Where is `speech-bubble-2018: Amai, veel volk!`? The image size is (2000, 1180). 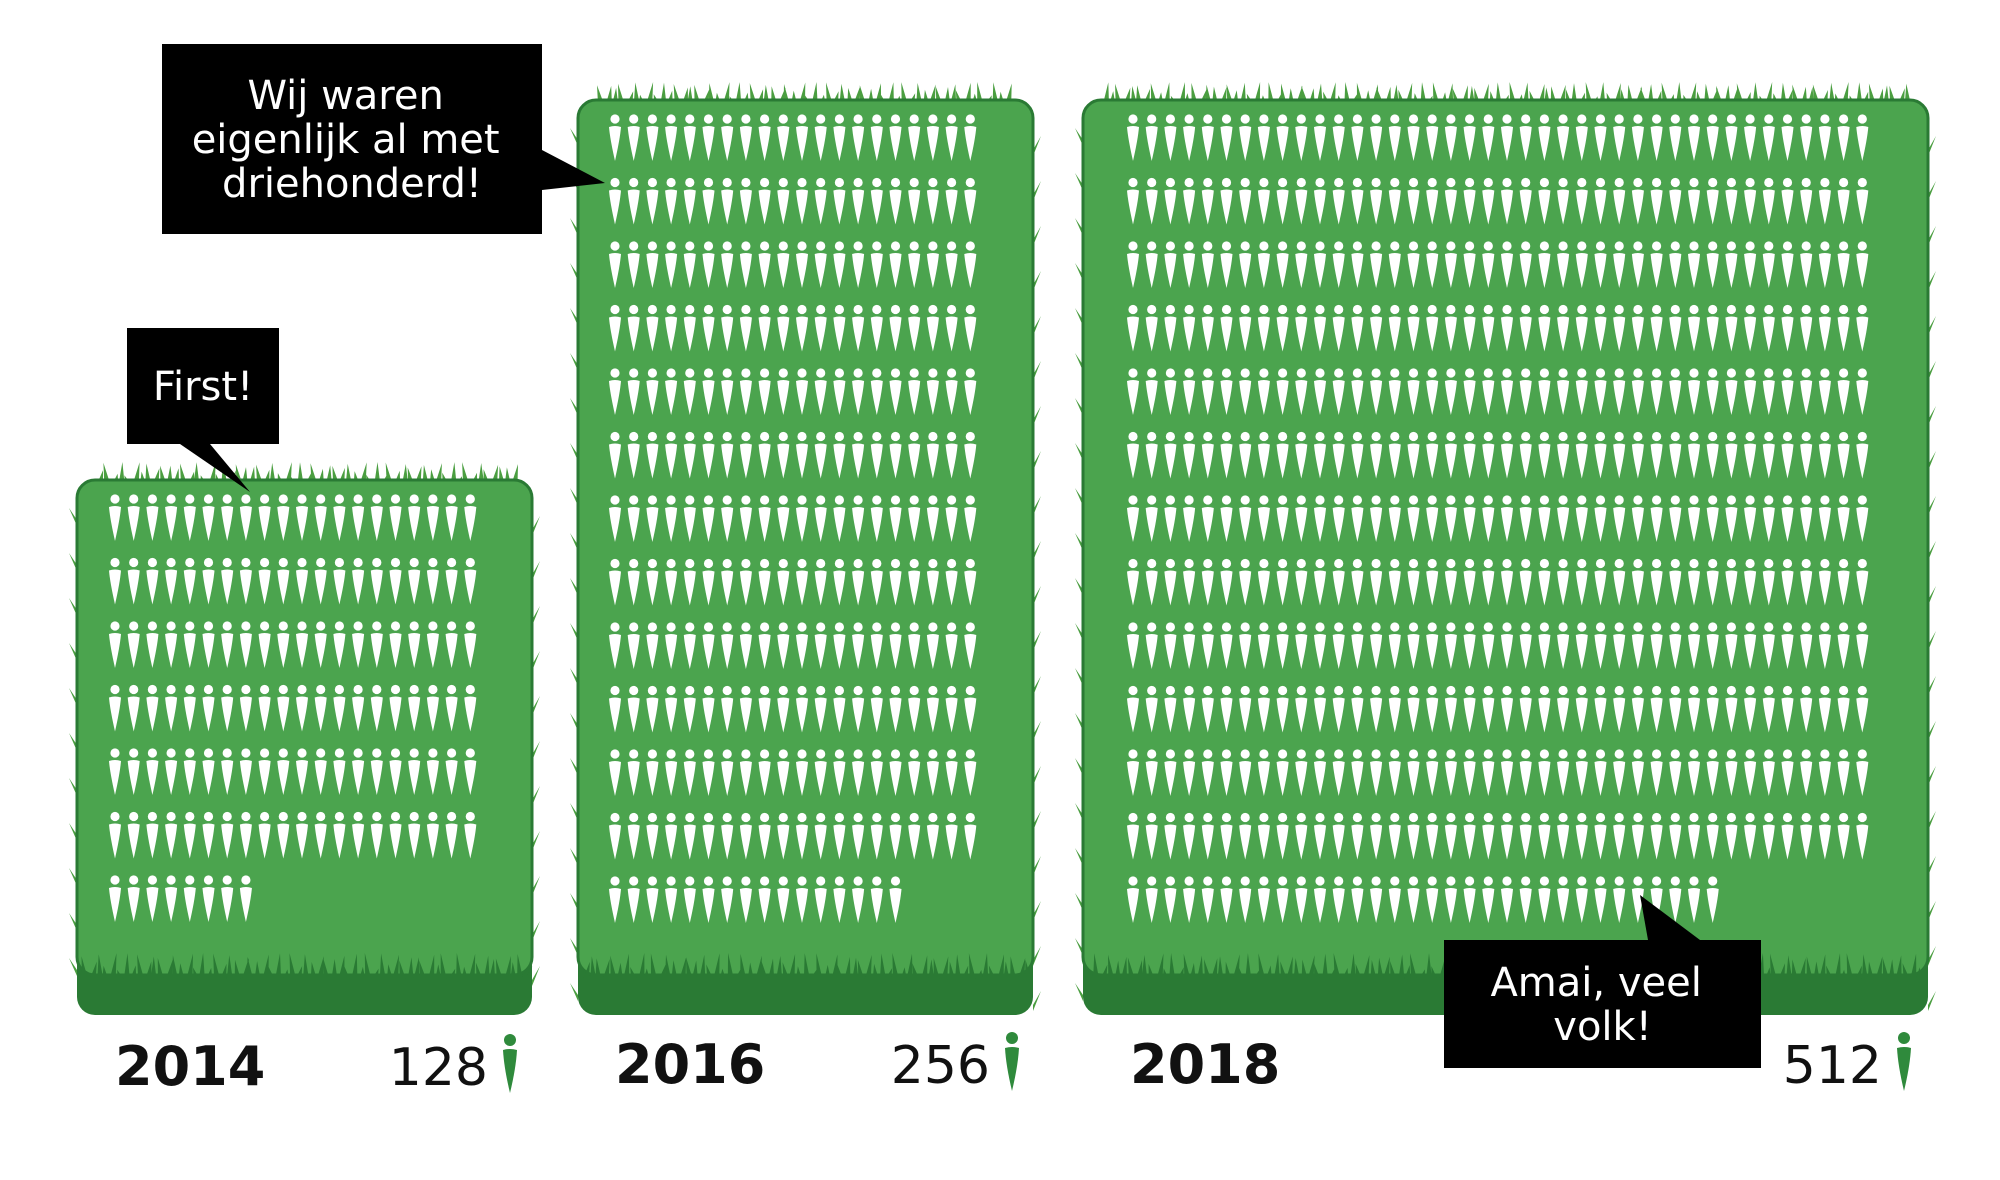
speech-bubble-2018: Amai, veel volk! is located at coordinates (1602, 981).